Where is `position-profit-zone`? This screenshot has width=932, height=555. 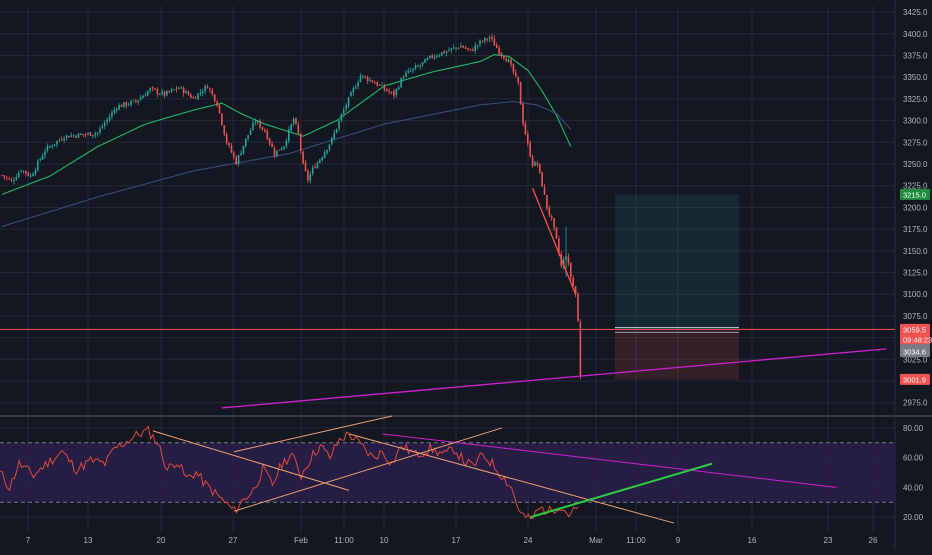 position-profit-zone is located at coordinates (677, 262).